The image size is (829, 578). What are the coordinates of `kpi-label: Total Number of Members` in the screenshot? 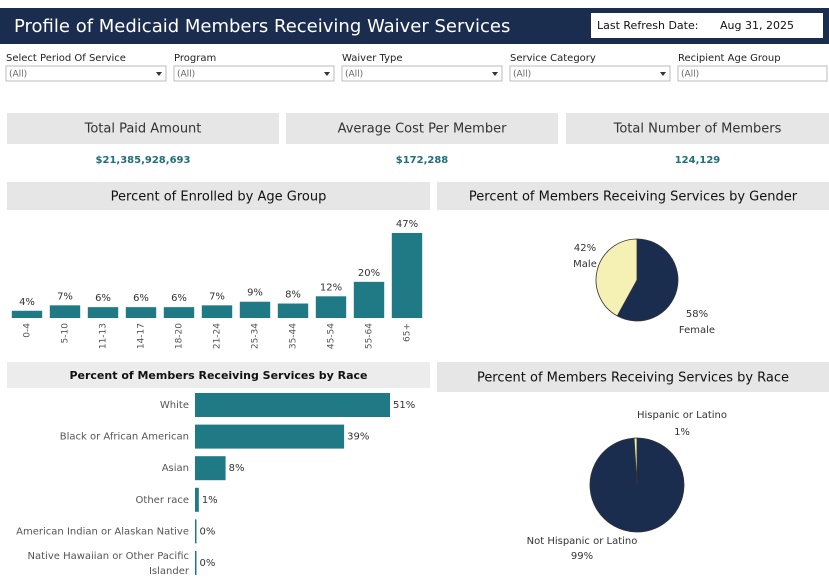 It's located at (697, 129).